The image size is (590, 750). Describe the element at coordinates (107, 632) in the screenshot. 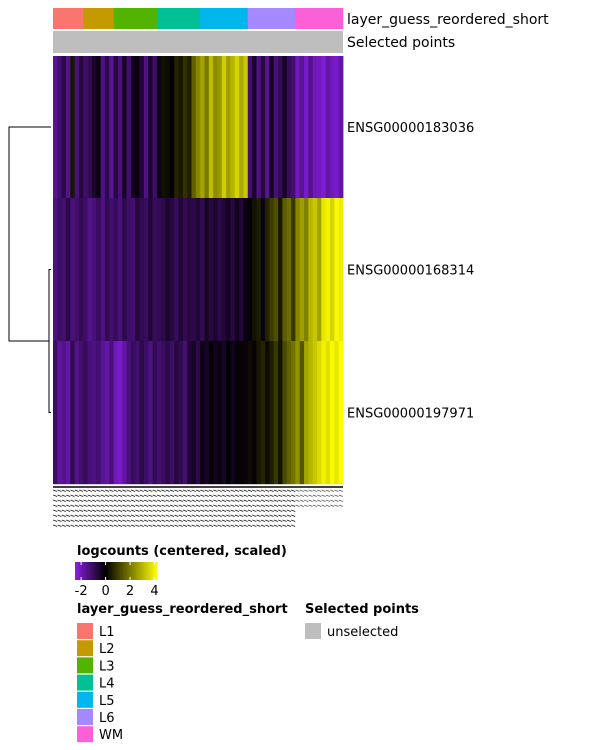

I see `legend-label-l1: L1` at that location.